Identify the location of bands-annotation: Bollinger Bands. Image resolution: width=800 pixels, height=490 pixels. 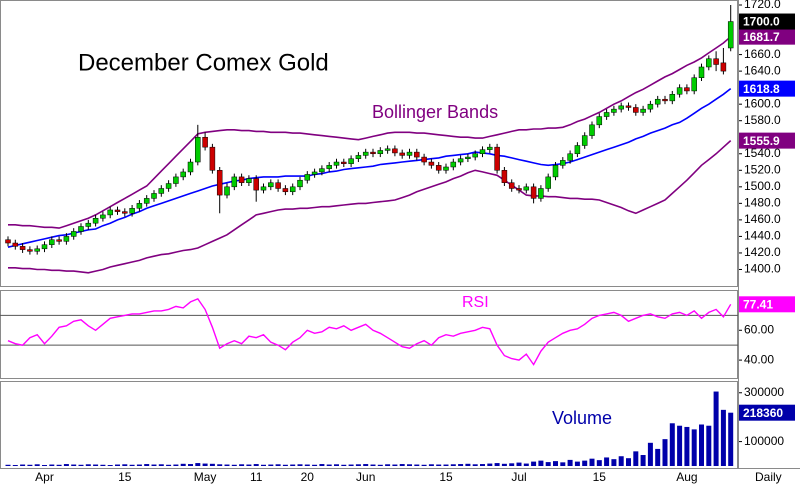
(435, 112).